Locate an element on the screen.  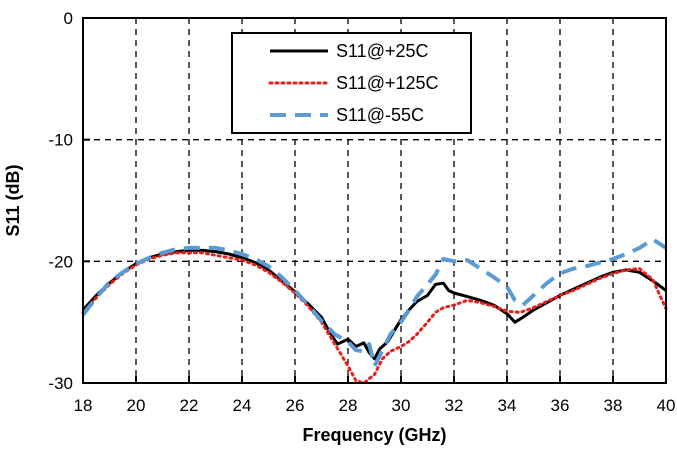
y-tick-label: -20 is located at coordinates (60, 261).